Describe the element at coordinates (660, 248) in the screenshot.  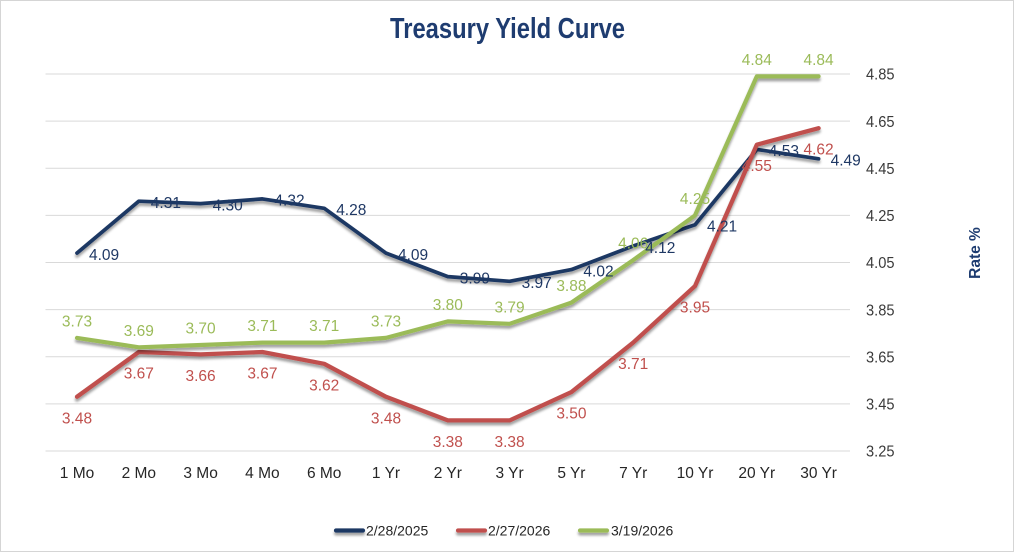
I see `svg-text: 4.12` at that location.